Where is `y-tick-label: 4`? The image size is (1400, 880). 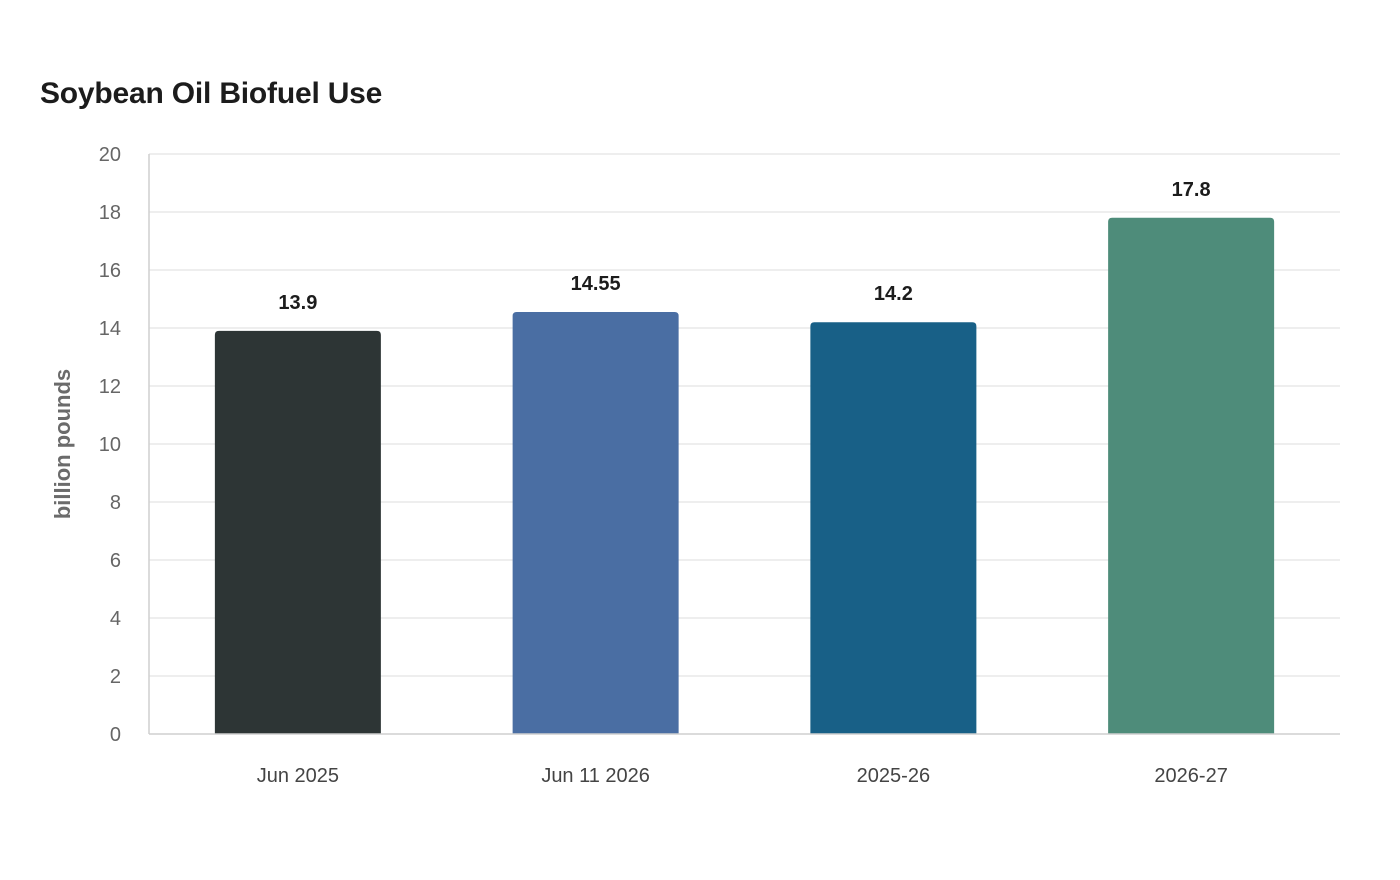
y-tick-label: 4 is located at coordinates (115, 619).